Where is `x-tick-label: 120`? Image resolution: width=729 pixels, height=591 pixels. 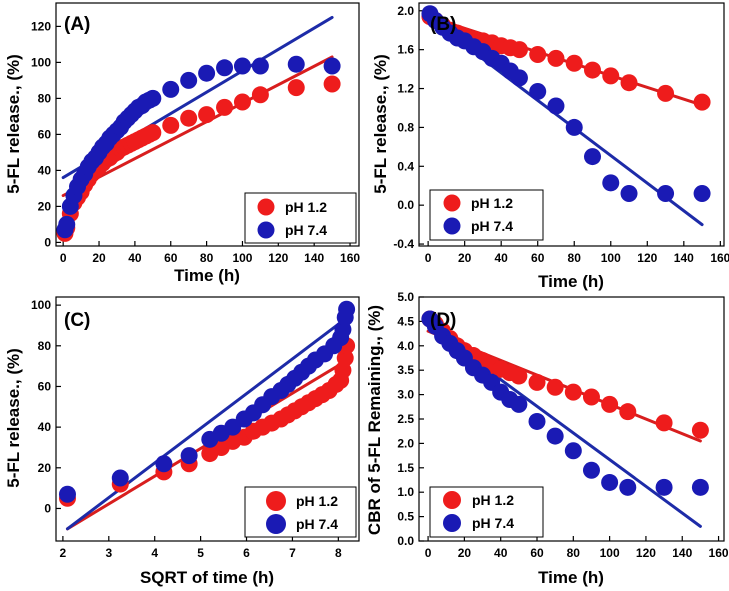
x-tick-label: 120 is located at coordinates (646, 553).